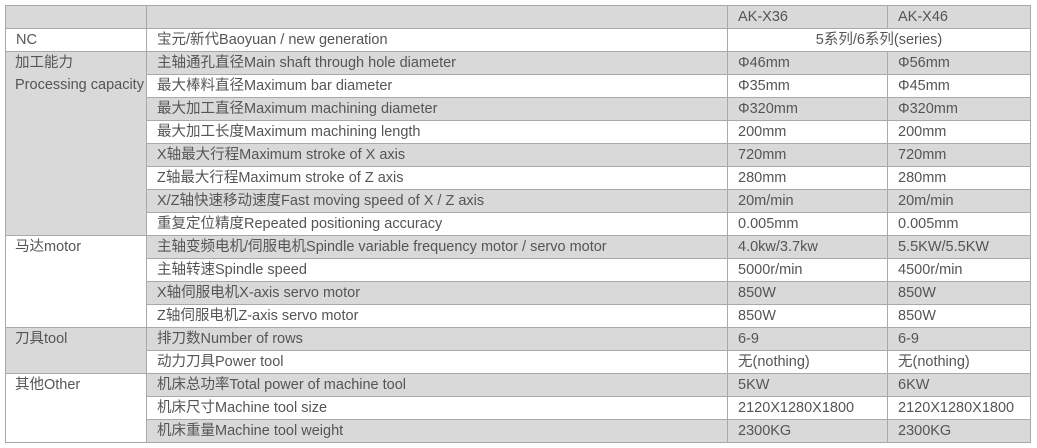 This screenshot has height=448, width=1037. Describe the element at coordinates (807, 247) in the screenshot. I see `value-cell-ak-x36: 4.0kw/3.7kw` at that location.